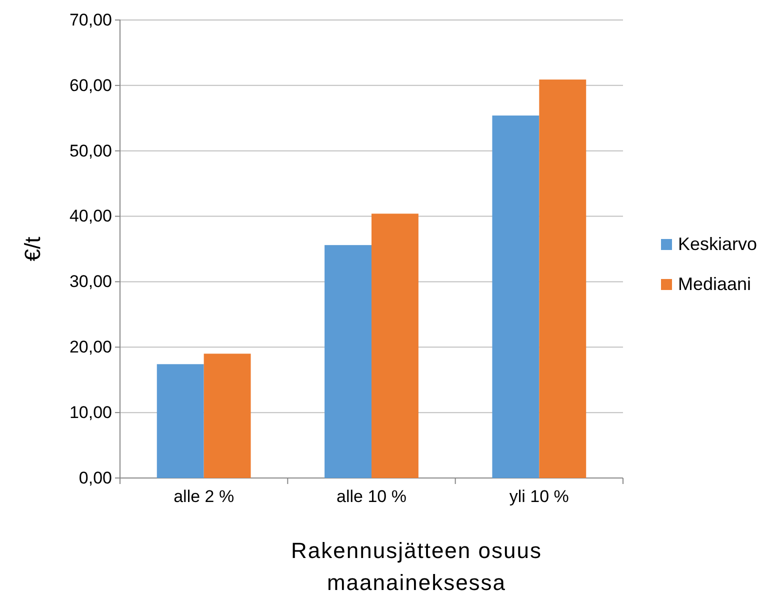 The width and height of the screenshot is (771, 600). I want to click on legend-label: Mediaani, so click(715, 284).